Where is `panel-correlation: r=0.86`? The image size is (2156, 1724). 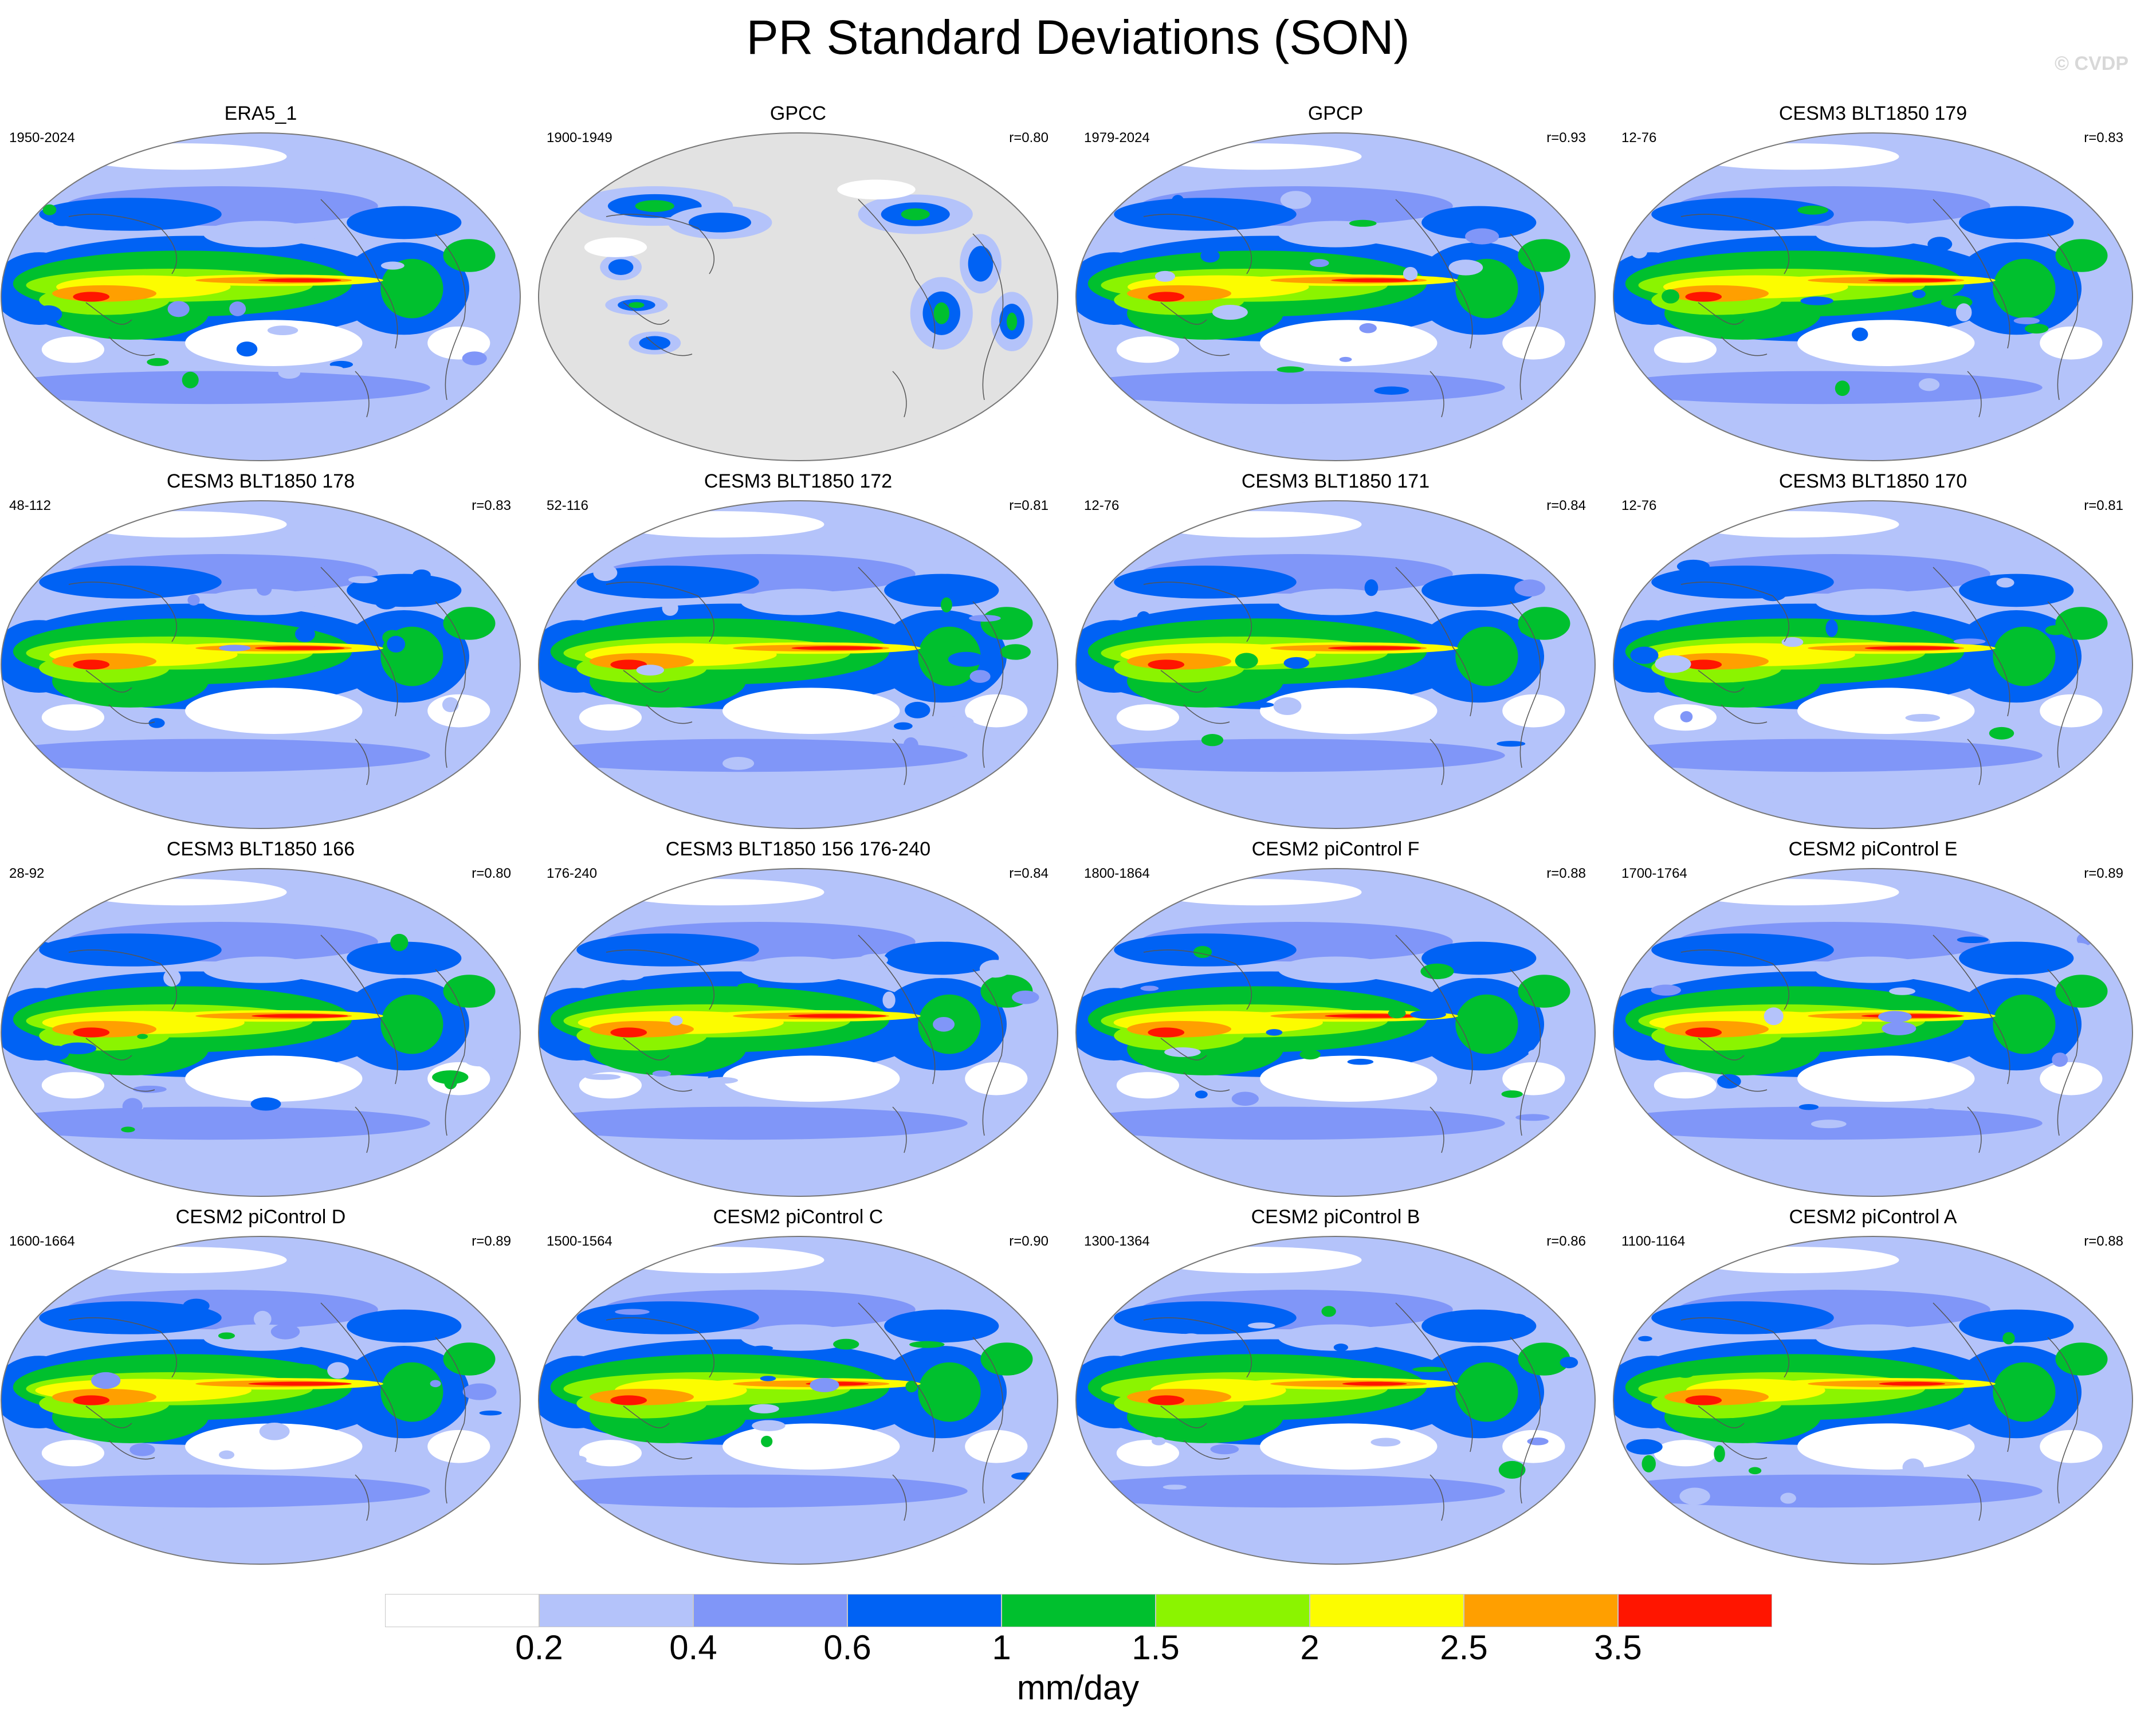
panel-correlation: r=0.86 is located at coordinates (1566, 1242).